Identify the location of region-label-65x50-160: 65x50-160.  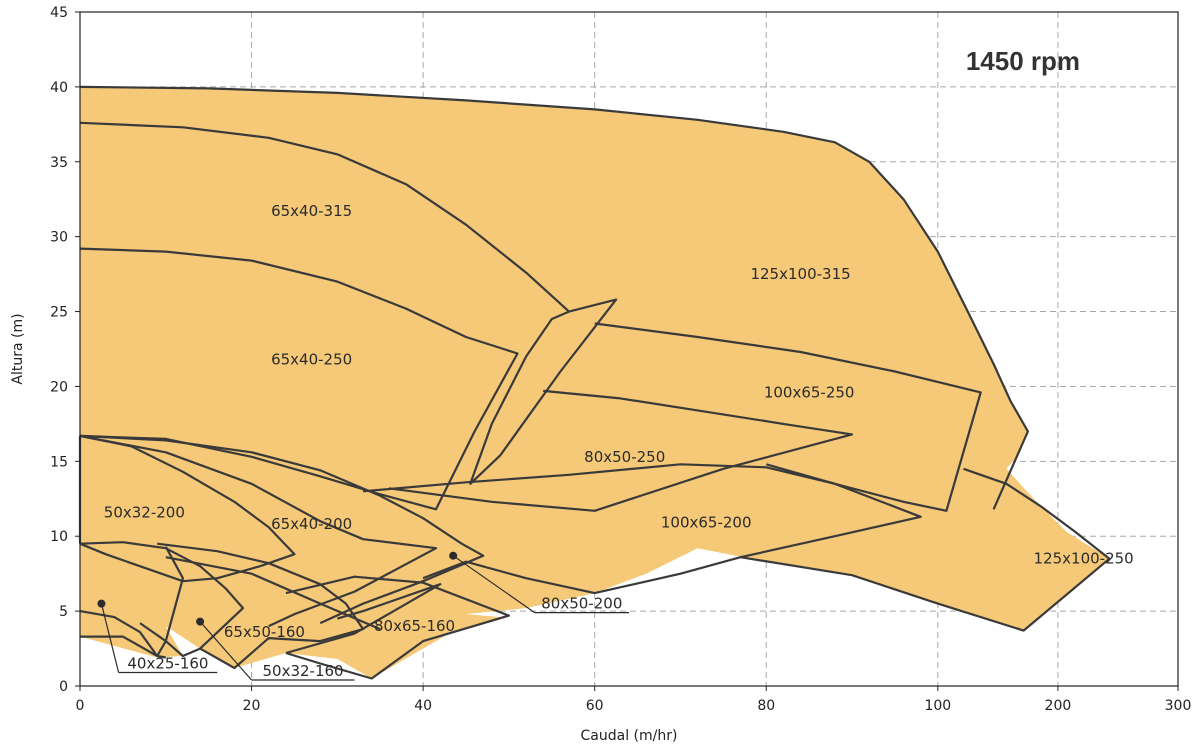
(264, 632).